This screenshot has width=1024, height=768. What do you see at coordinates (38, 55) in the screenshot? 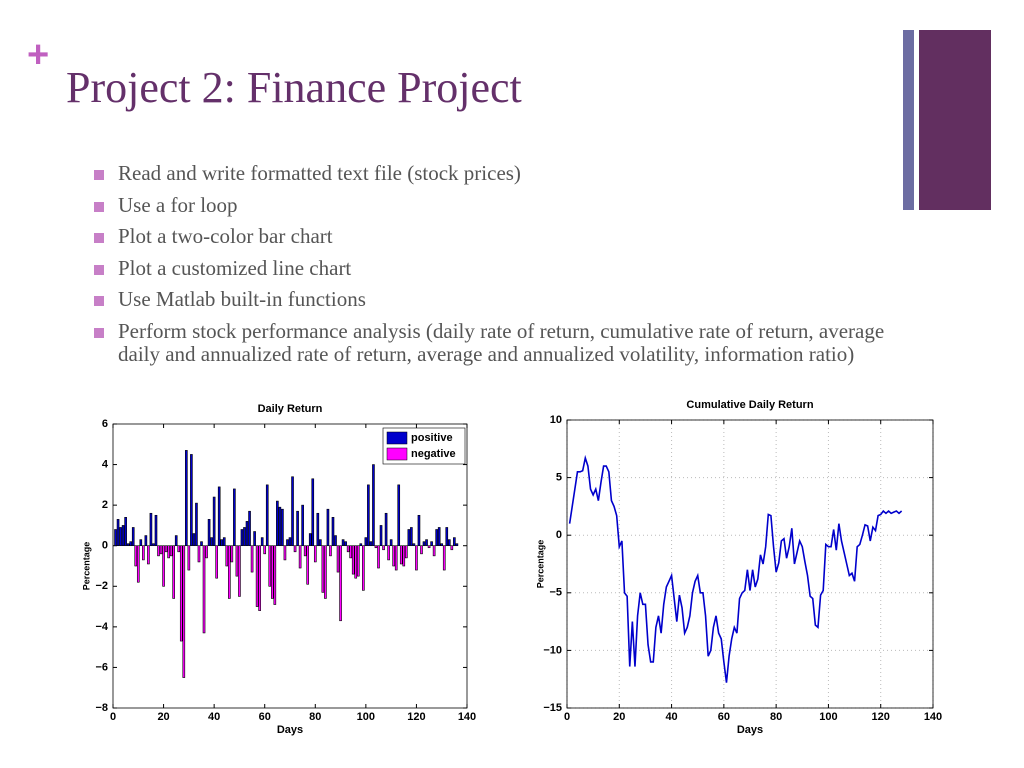
I see `plus-mark: +` at bounding box center [38, 55].